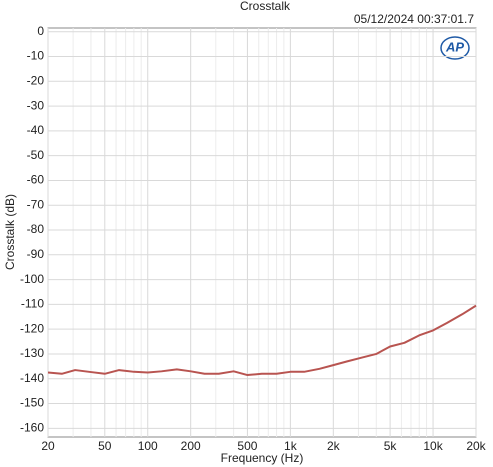 Image resolution: width=493 pixels, height=467 pixels. Describe the element at coordinates (32, 279) in the screenshot. I see `y-tick-label: -100` at that location.